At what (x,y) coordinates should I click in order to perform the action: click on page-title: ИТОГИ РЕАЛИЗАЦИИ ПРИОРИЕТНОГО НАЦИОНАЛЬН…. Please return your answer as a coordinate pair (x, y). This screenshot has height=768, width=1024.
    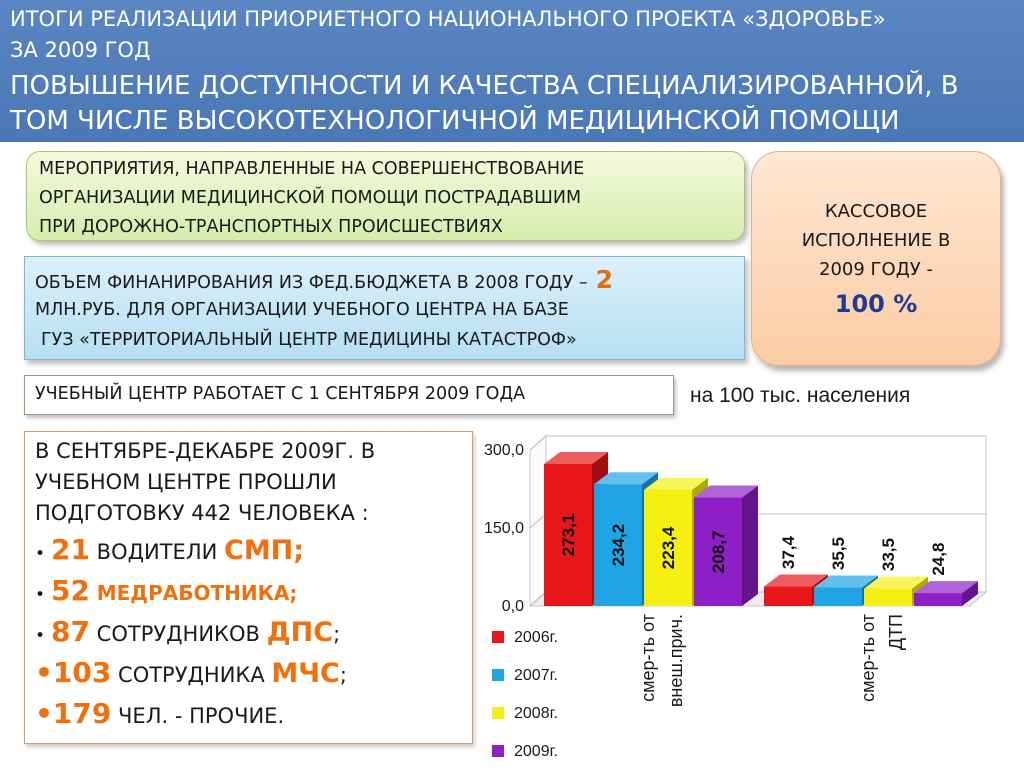
    Looking at the image, I should click on (510, 35).